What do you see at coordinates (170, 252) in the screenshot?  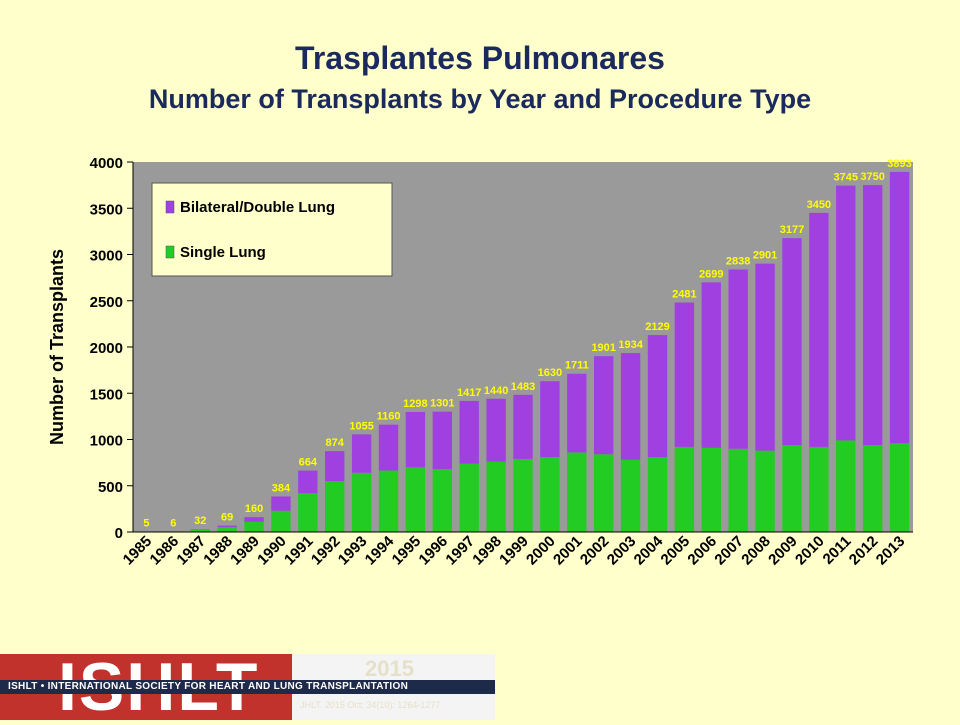 I see `legend-swatch-single` at bounding box center [170, 252].